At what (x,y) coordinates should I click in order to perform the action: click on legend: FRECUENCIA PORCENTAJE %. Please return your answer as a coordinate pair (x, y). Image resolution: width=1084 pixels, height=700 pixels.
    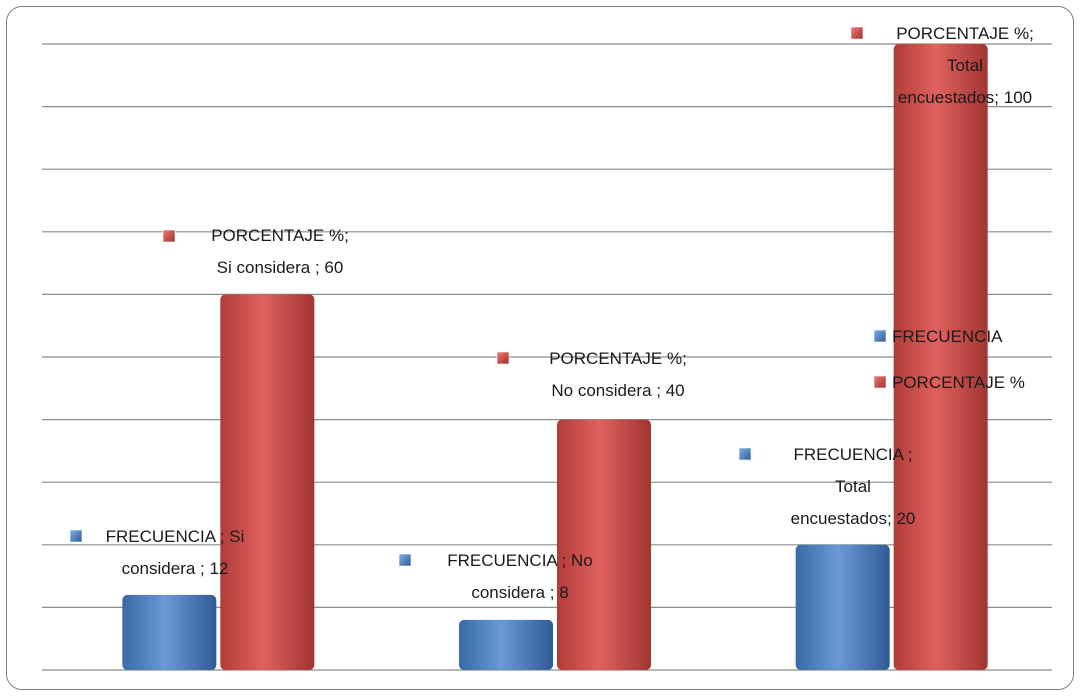
    Looking at the image, I should click on (949, 359).